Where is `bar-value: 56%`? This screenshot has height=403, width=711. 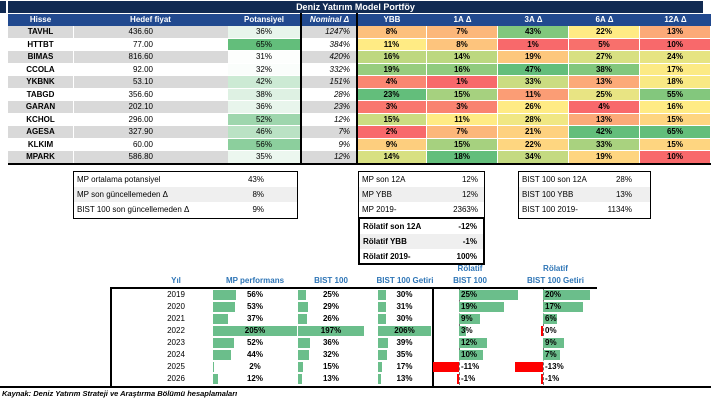
bar-value: 56% is located at coordinates (254, 294).